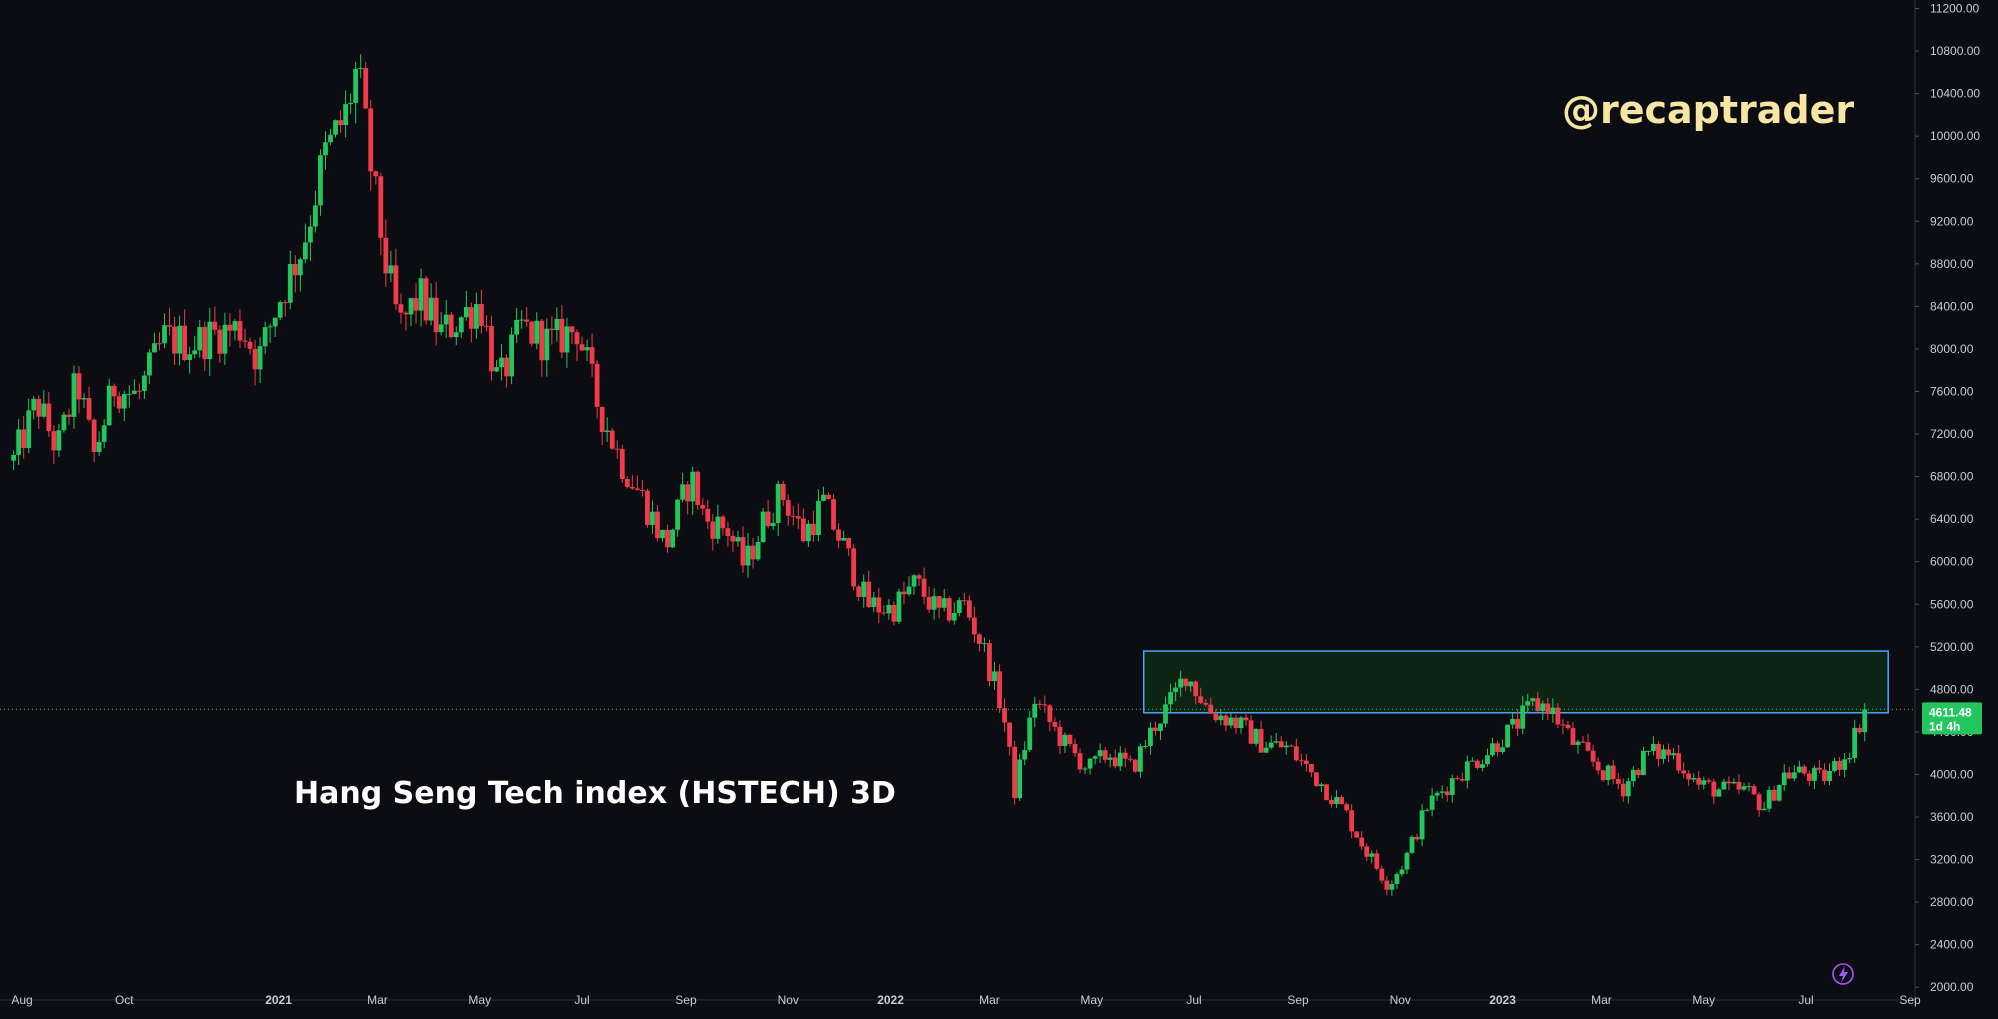 This screenshot has width=1998, height=1019. Describe the element at coordinates (1955, 136) in the screenshot. I see `y-tick-label: 10000.00` at that location.